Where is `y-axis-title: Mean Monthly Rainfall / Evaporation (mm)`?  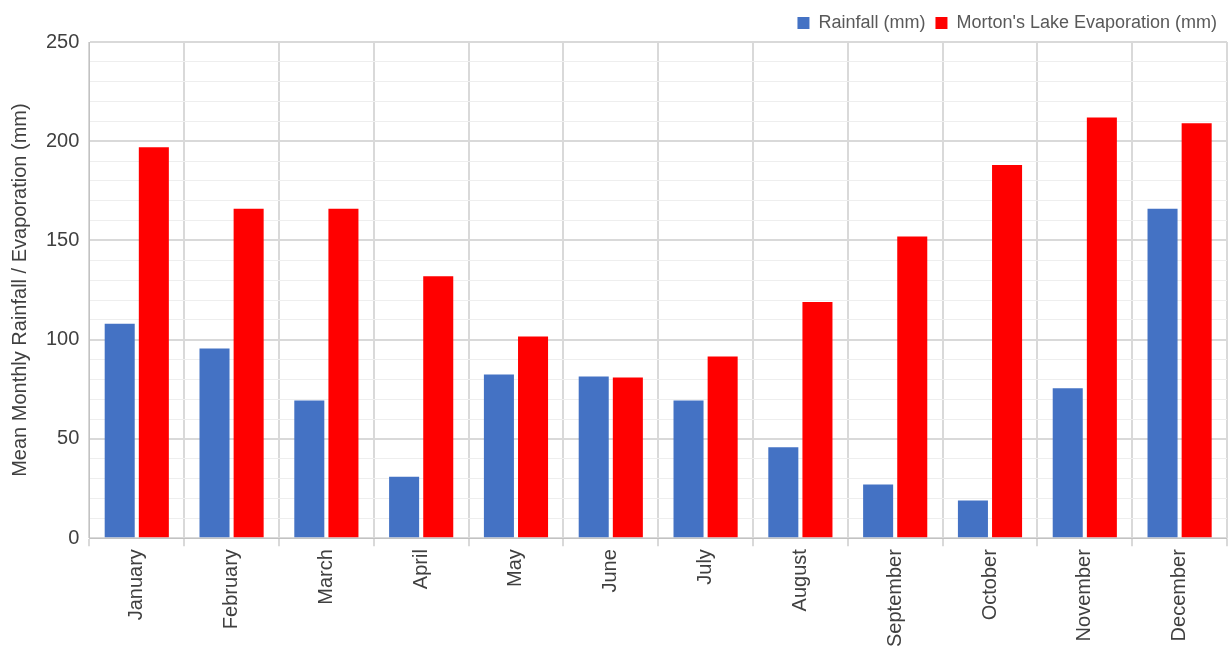
y-axis-title: Mean Monthly Rainfall / Evaporation (mm) is located at coordinates (18, 290).